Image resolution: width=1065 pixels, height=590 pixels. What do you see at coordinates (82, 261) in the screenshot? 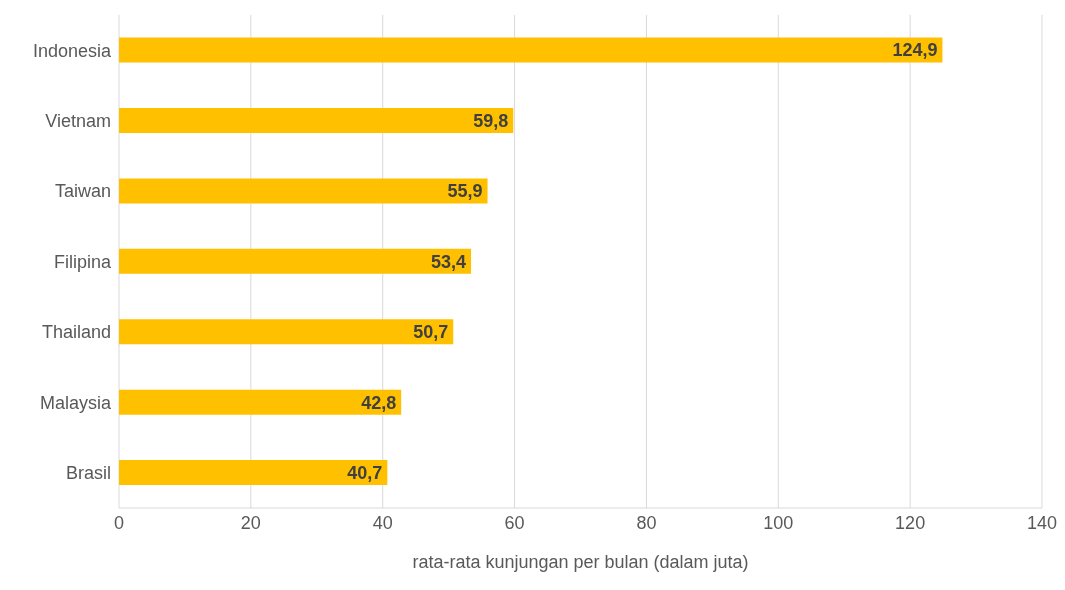
I see `y-tick-label: Filipina` at bounding box center [82, 261].